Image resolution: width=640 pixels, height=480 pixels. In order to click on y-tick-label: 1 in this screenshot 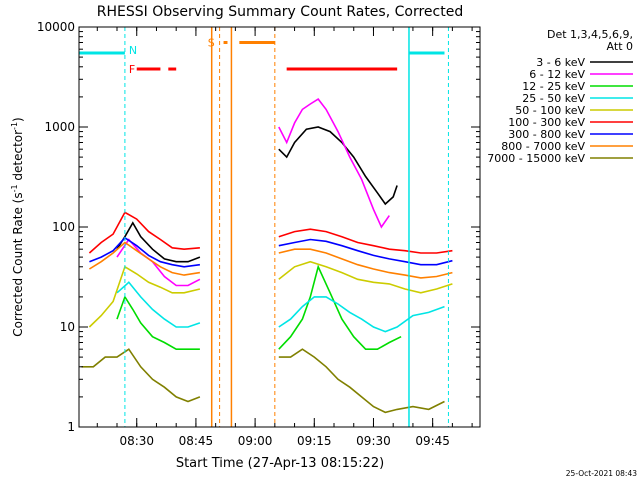, I will do `click(71, 427)`.